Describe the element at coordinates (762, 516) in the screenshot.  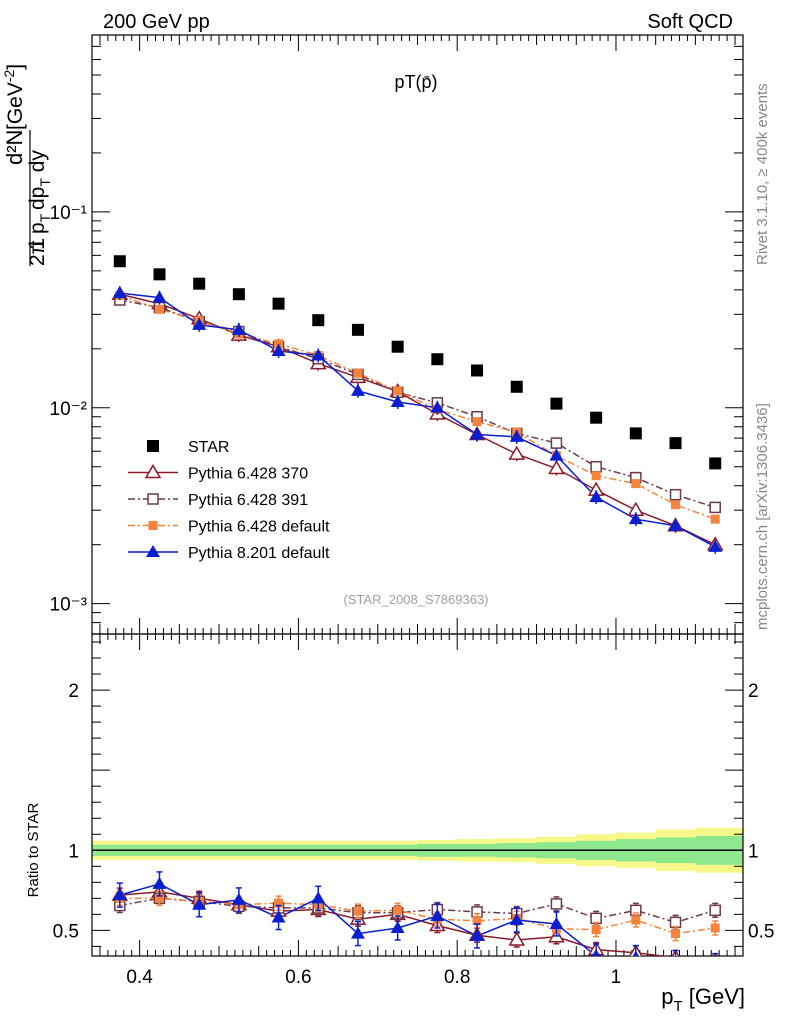
I see `mcplots-label: mcplots.cern.ch [arXiv:1306.3436]` at that location.